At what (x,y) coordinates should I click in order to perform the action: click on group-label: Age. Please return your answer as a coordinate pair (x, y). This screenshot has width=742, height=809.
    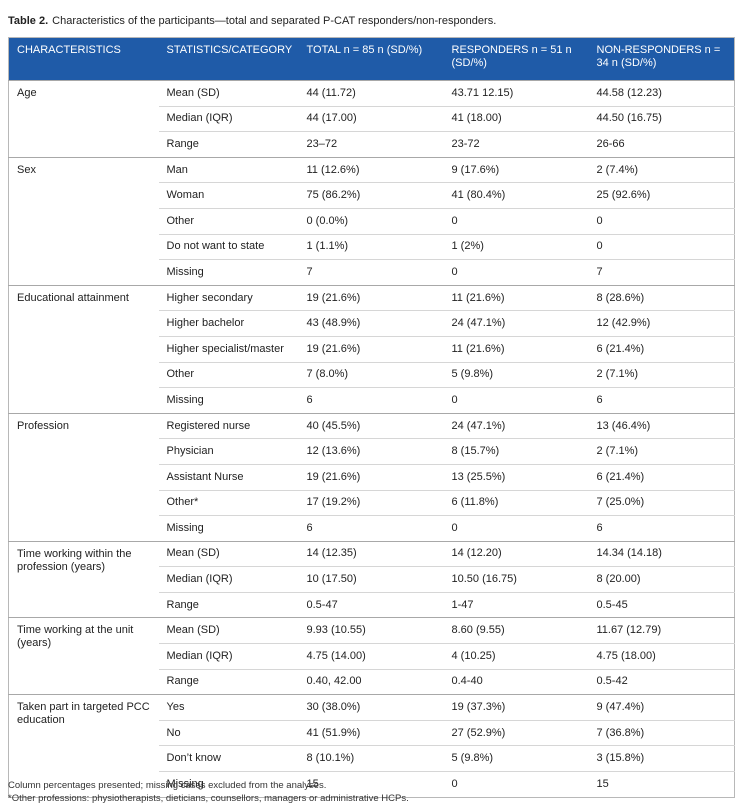
    Looking at the image, I should click on (83, 119).